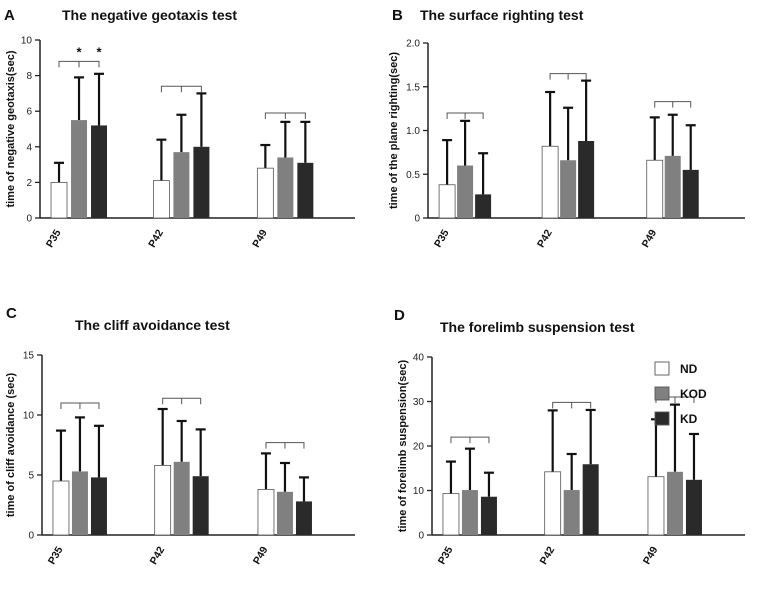 The width and height of the screenshot is (765, 593). Describe the element at coordinates (29, 147) in the screenshot. I see `y-tick-label: 4` at that location.